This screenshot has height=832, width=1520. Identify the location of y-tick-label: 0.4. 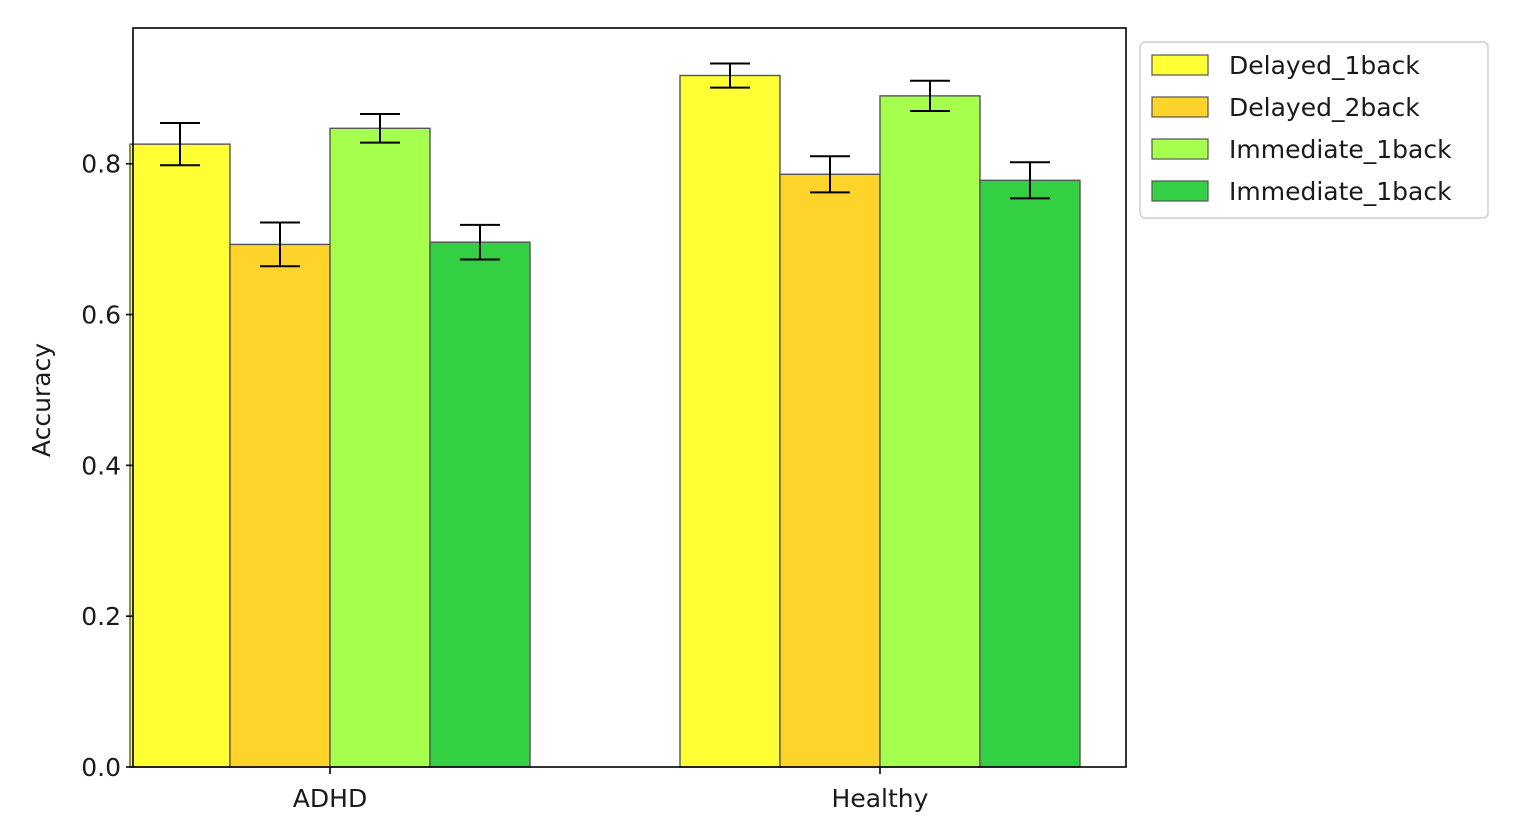
(101, 465).